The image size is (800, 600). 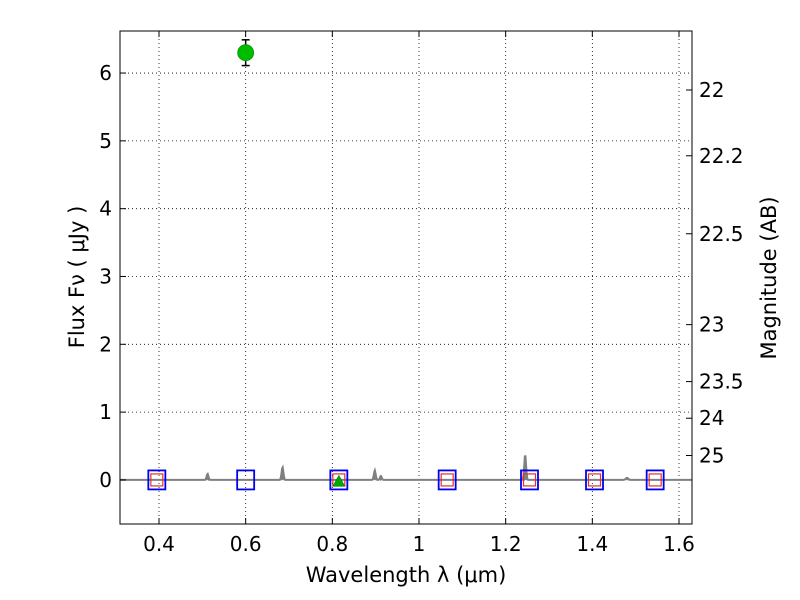 What do you see at coordinates (506, 544) in the screenshot?
I see `x-tick-label: 1.2` at bounding box center [506, 544].